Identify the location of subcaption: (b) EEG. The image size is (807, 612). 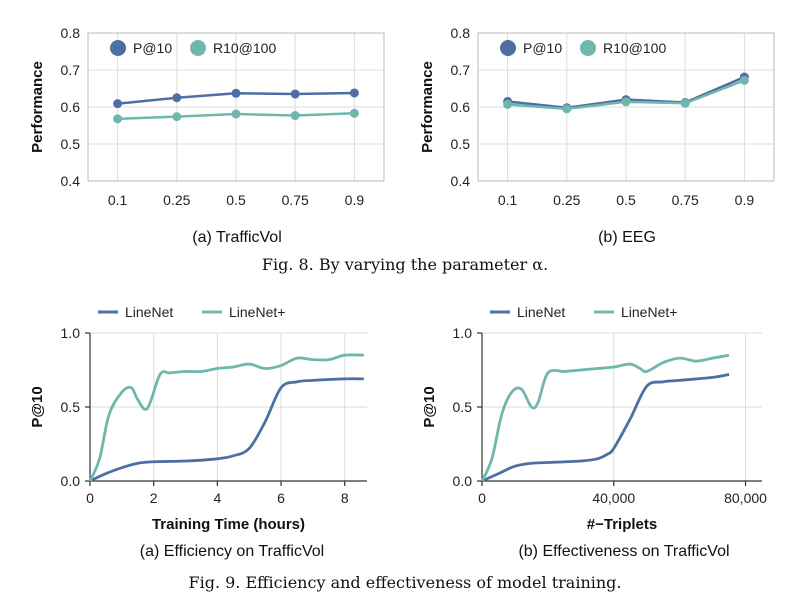
(627, 237).